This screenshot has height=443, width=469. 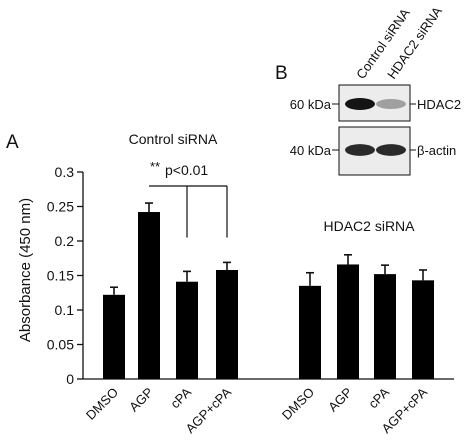 I want to click on y-tick-label: 0.15, so click(x=60, y=276).